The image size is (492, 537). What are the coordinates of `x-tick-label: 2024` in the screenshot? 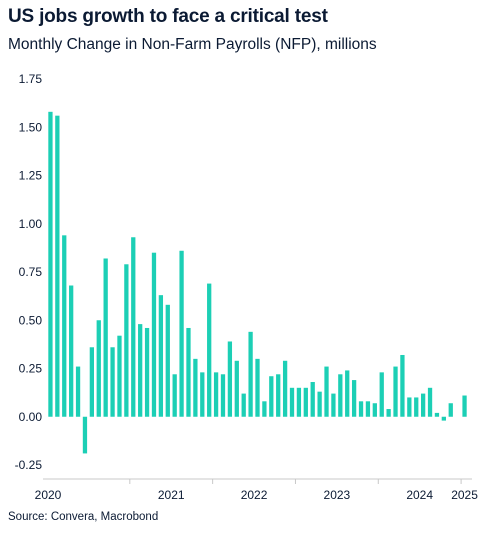 It's located at (419, 495).